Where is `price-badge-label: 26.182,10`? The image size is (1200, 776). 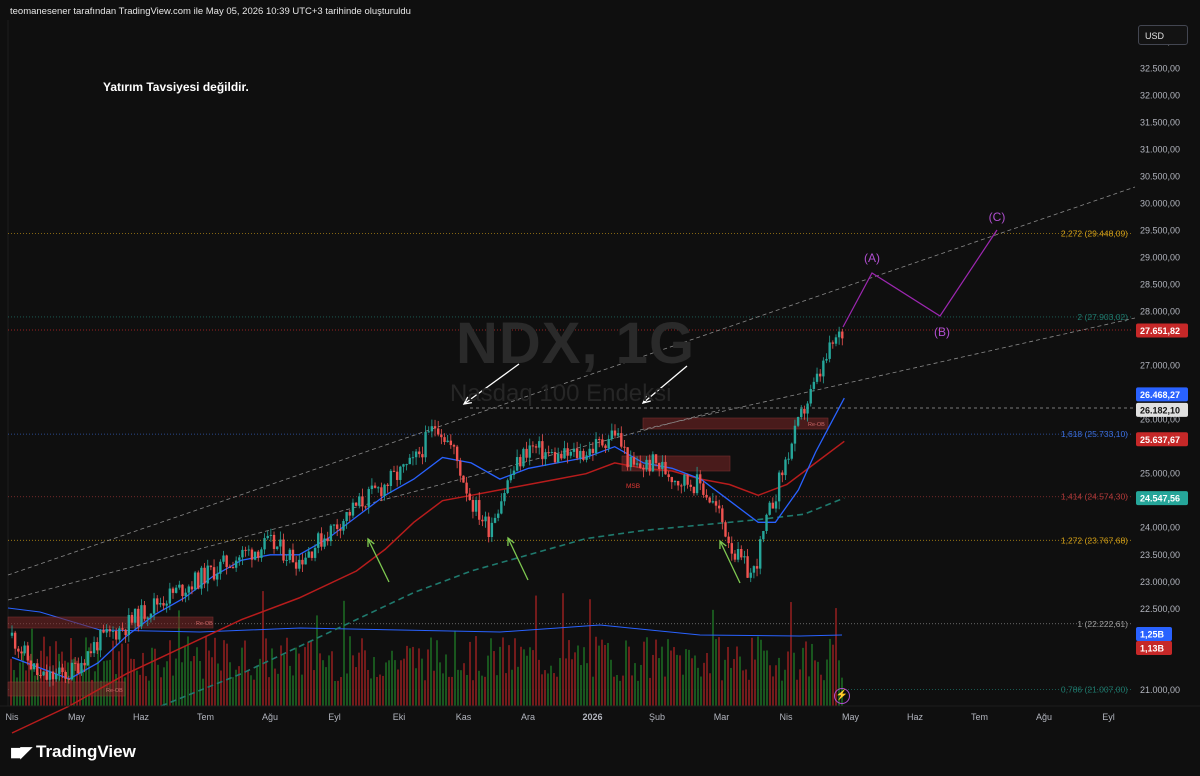 price-badge-label: 26.182,10 is located at coordinates (1160, 410).